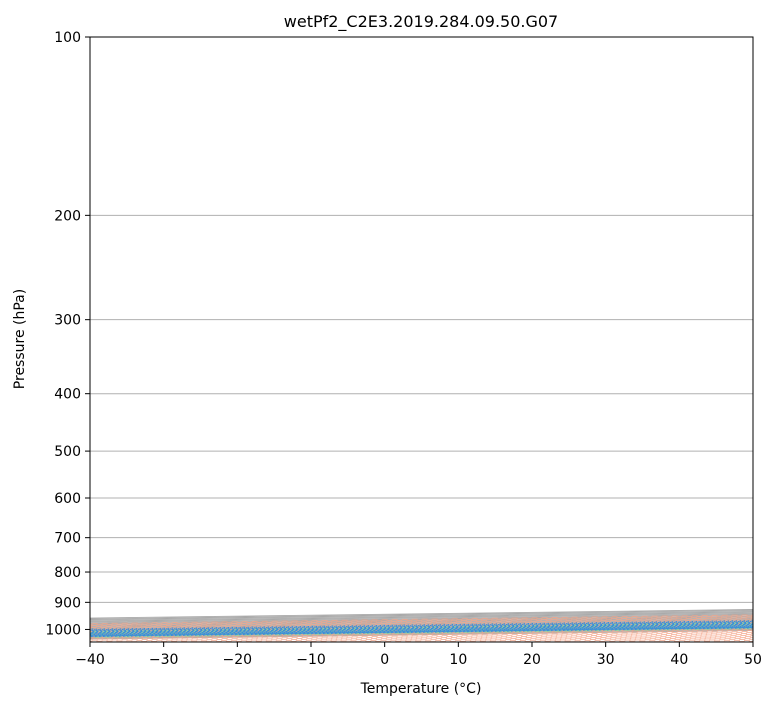 This screenshot has height=708, width=775. Describe the element at coordinates (90, 660) in the screenshot. I see `x-tick-label: −40` at that location.